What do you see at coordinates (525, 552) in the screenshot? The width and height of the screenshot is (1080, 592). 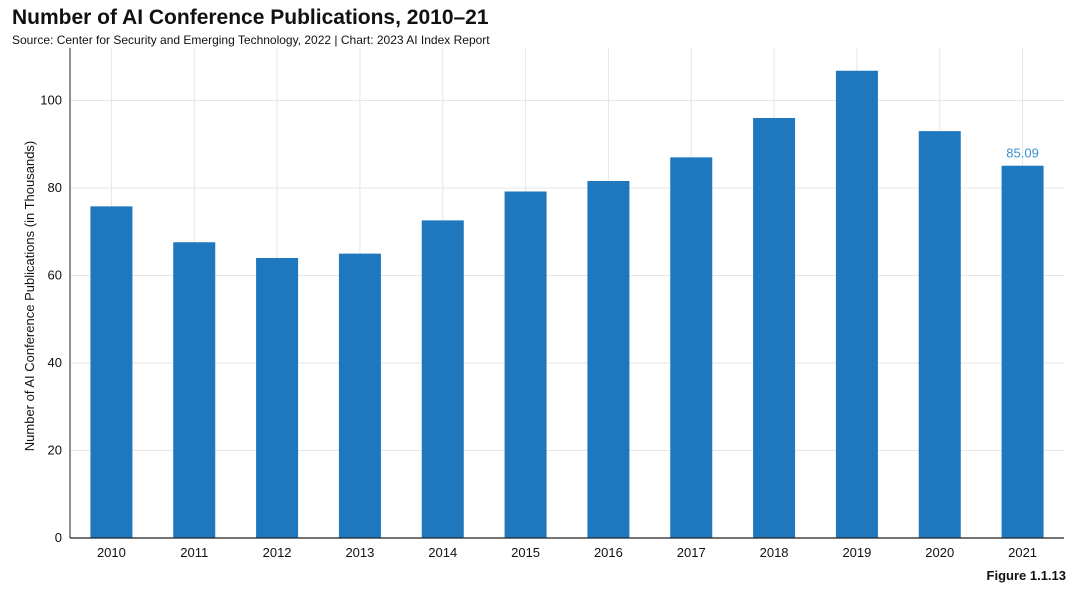 I see `x-tick-label: 2015` at bounding box center [525, 552].